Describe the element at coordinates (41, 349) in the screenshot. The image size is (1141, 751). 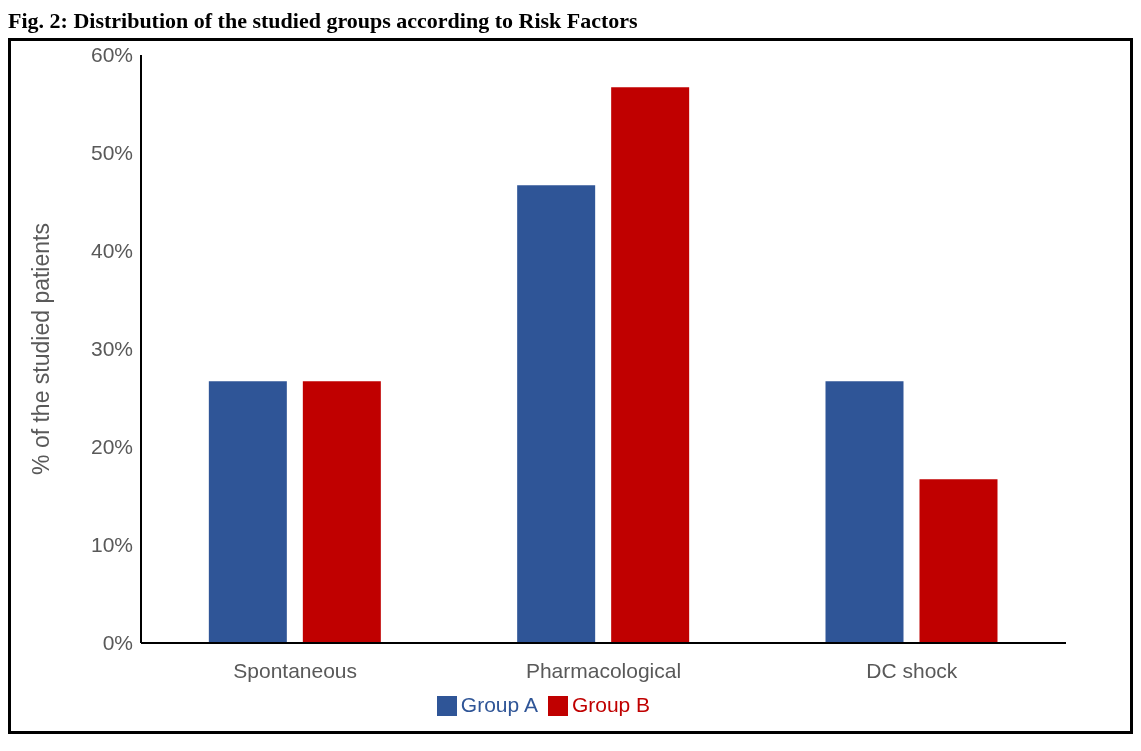
I see `y-axis-title: % of the studied patients` at that location.